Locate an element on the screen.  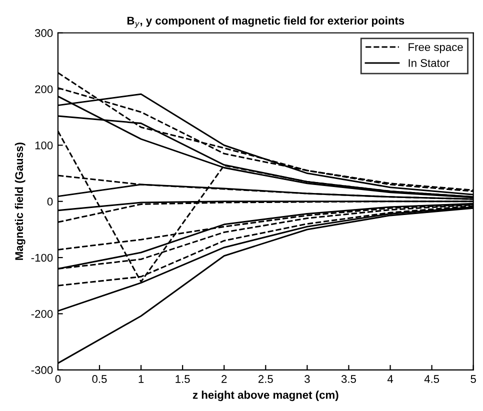
x-tick-label: 1 is located at coordinates (141, 379).